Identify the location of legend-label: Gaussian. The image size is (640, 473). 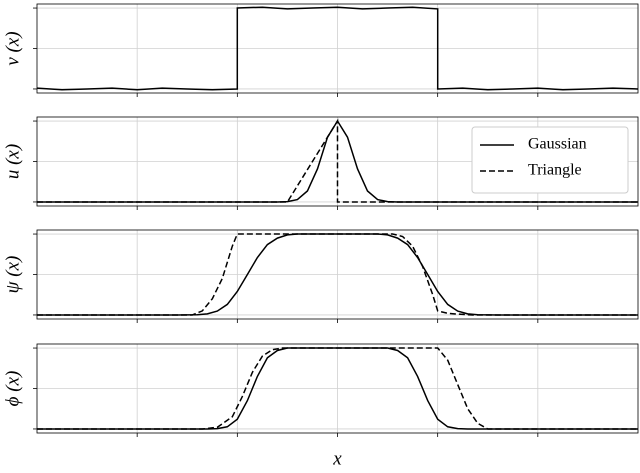
(557, 144).